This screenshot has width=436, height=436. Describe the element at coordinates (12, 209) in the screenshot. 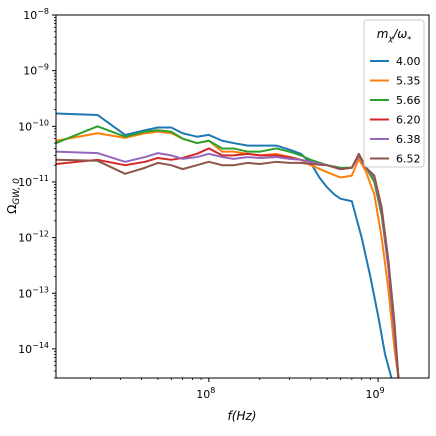

I see `y-axis-label-main: Ω` at that location.